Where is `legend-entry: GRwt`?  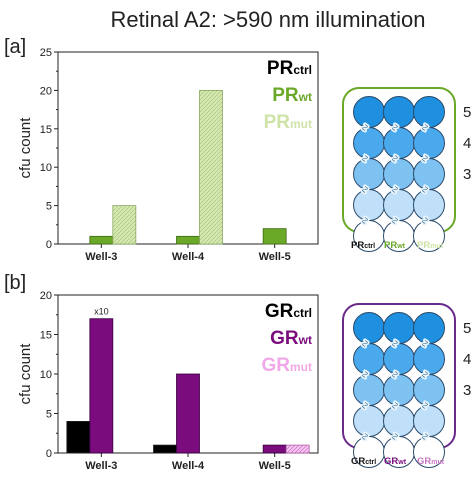 legend-entry: GRwt is located at coordinates (291, 338).